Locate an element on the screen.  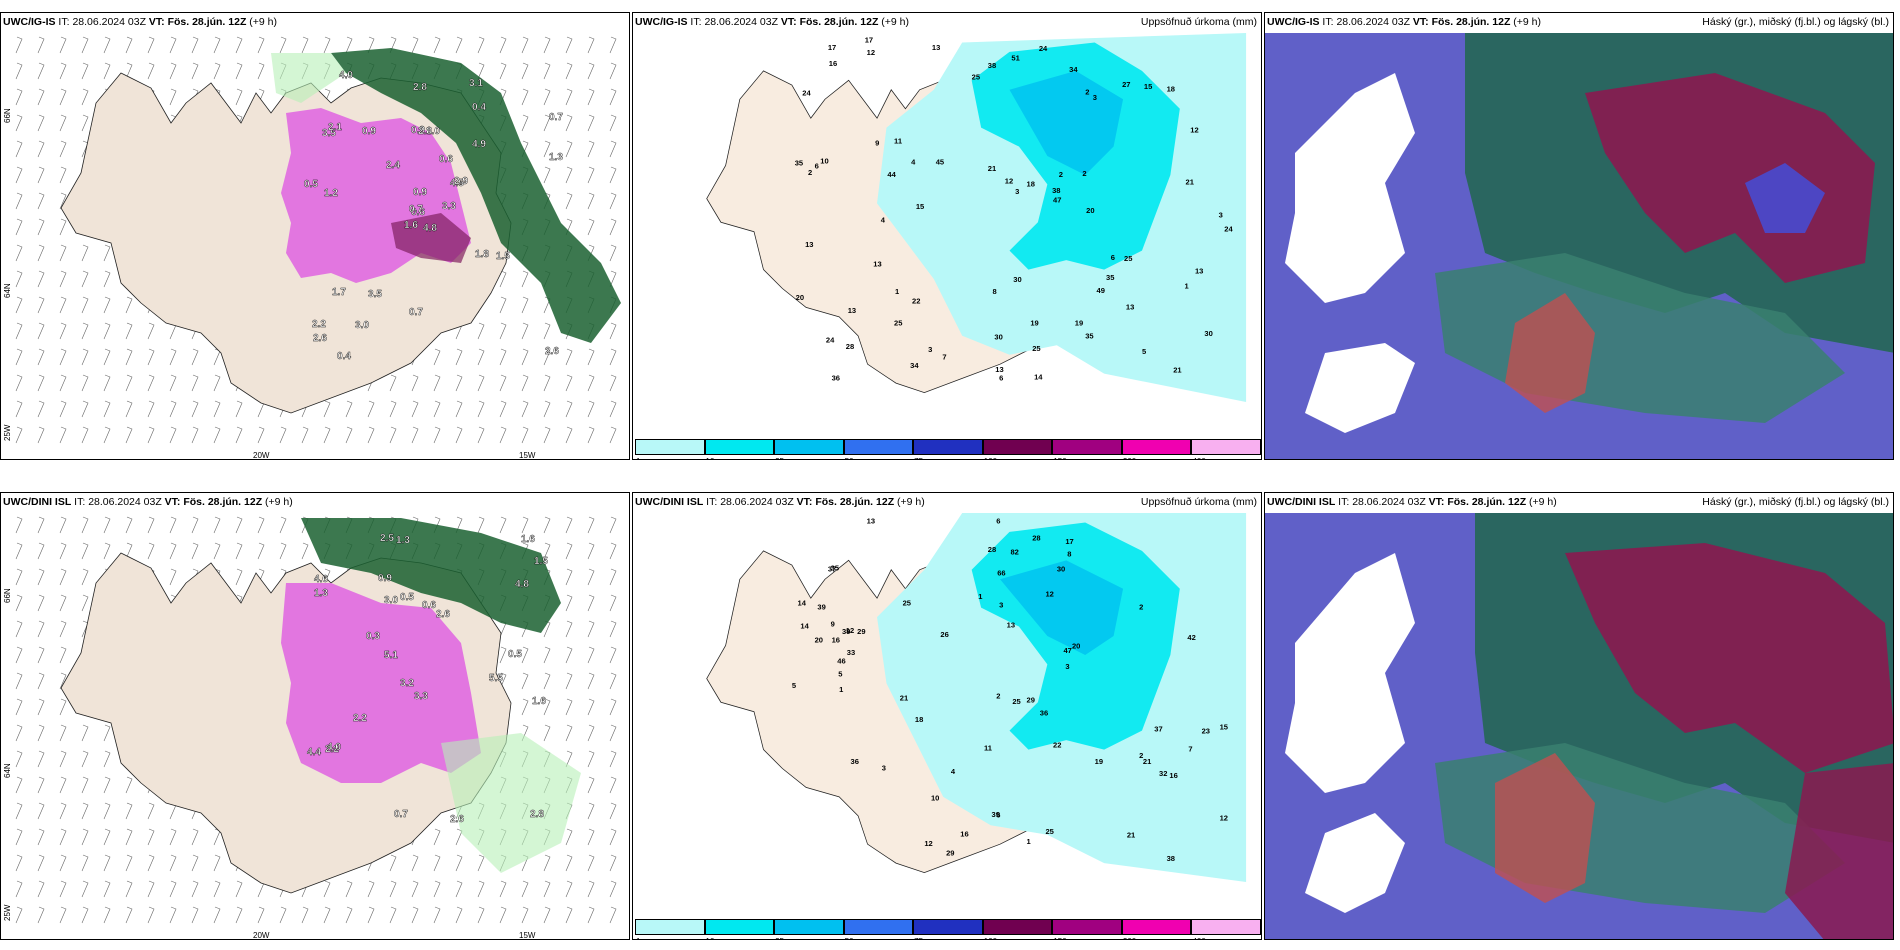
value-label: 0.3 is located at coordinates (373, 636).